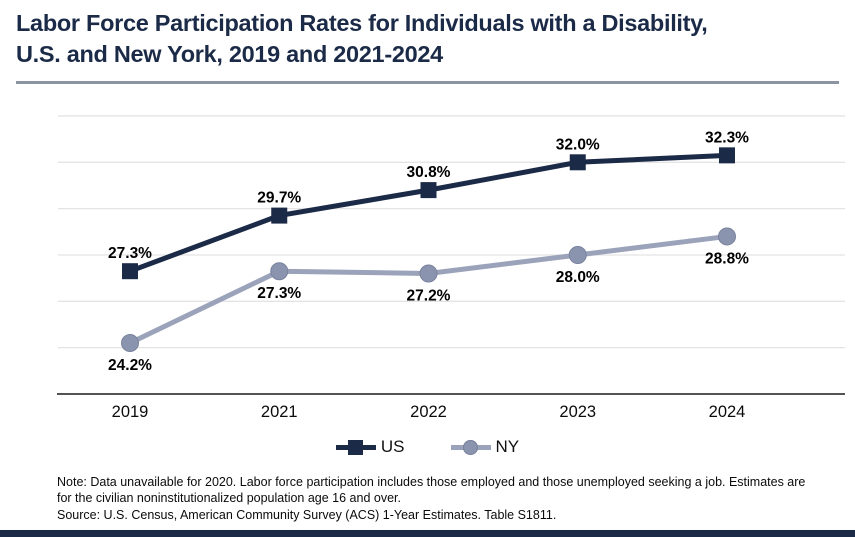  I want to click on ny-data-label: 27.3%, so click(279, 293).